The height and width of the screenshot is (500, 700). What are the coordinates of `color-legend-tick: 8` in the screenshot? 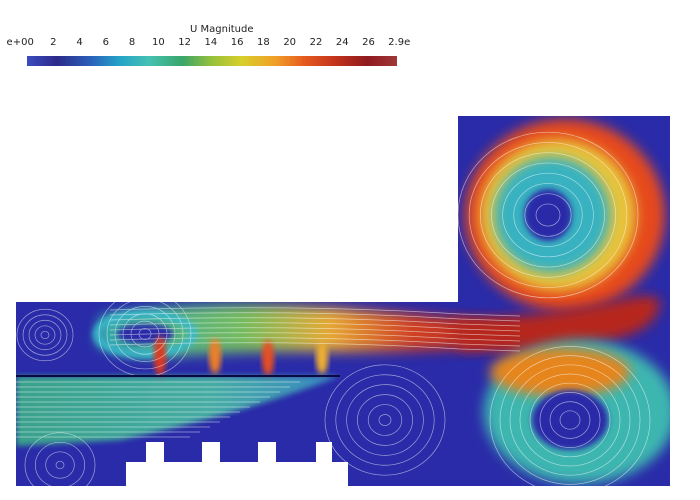 It's located at (132, 42).